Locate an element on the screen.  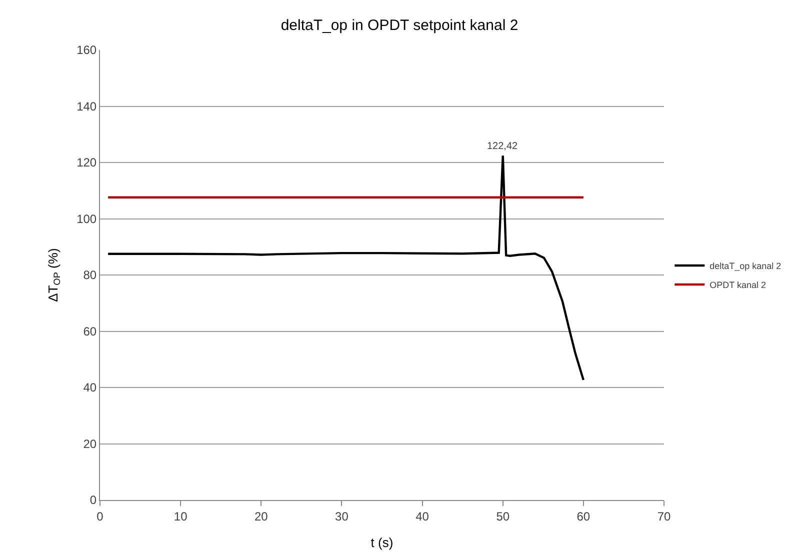
x-tick-label: 40 is located at coordinates (423, 516).